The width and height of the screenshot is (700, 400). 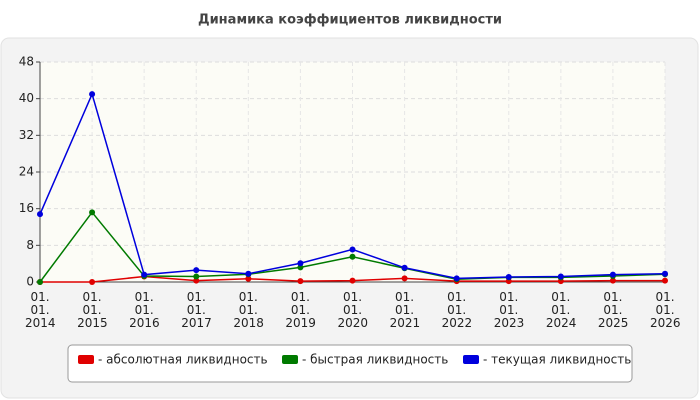 I want to click on x-tick-label: 01. 01. 2017, so click(x=196, y=310).